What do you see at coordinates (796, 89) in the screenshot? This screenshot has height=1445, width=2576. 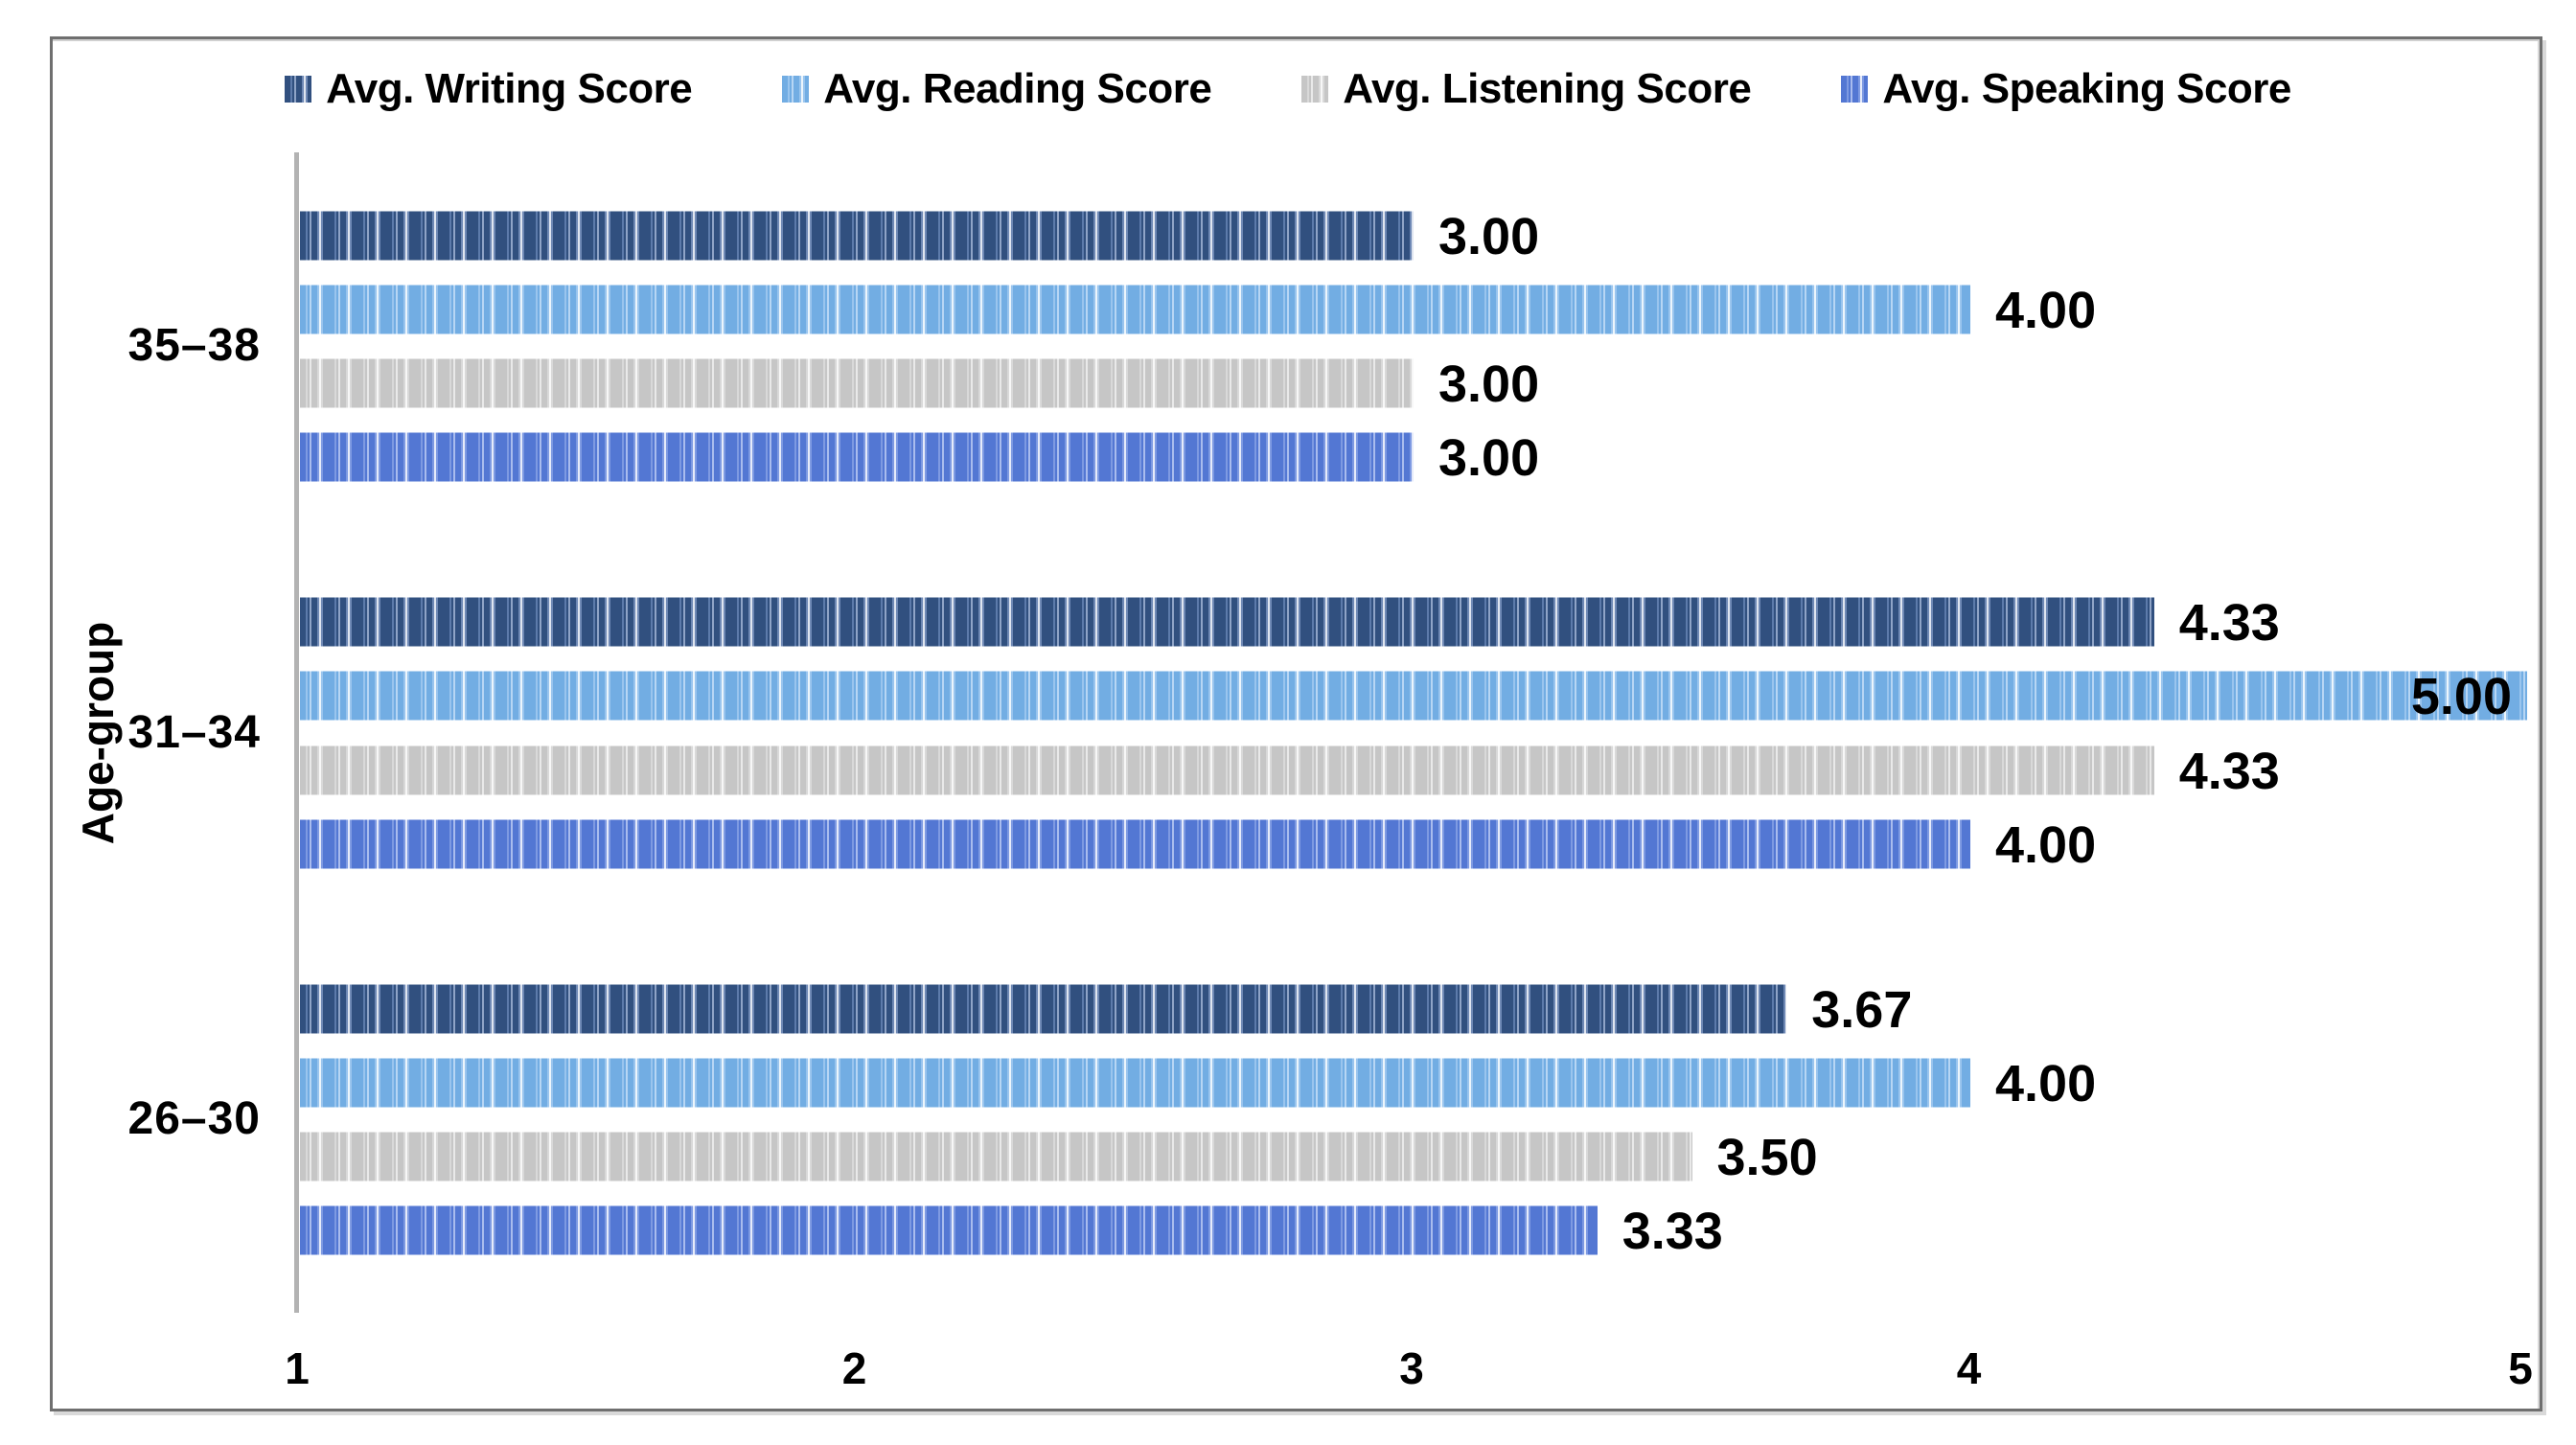 I see `legend-swatch-reading` at bounding box center [796, 89].